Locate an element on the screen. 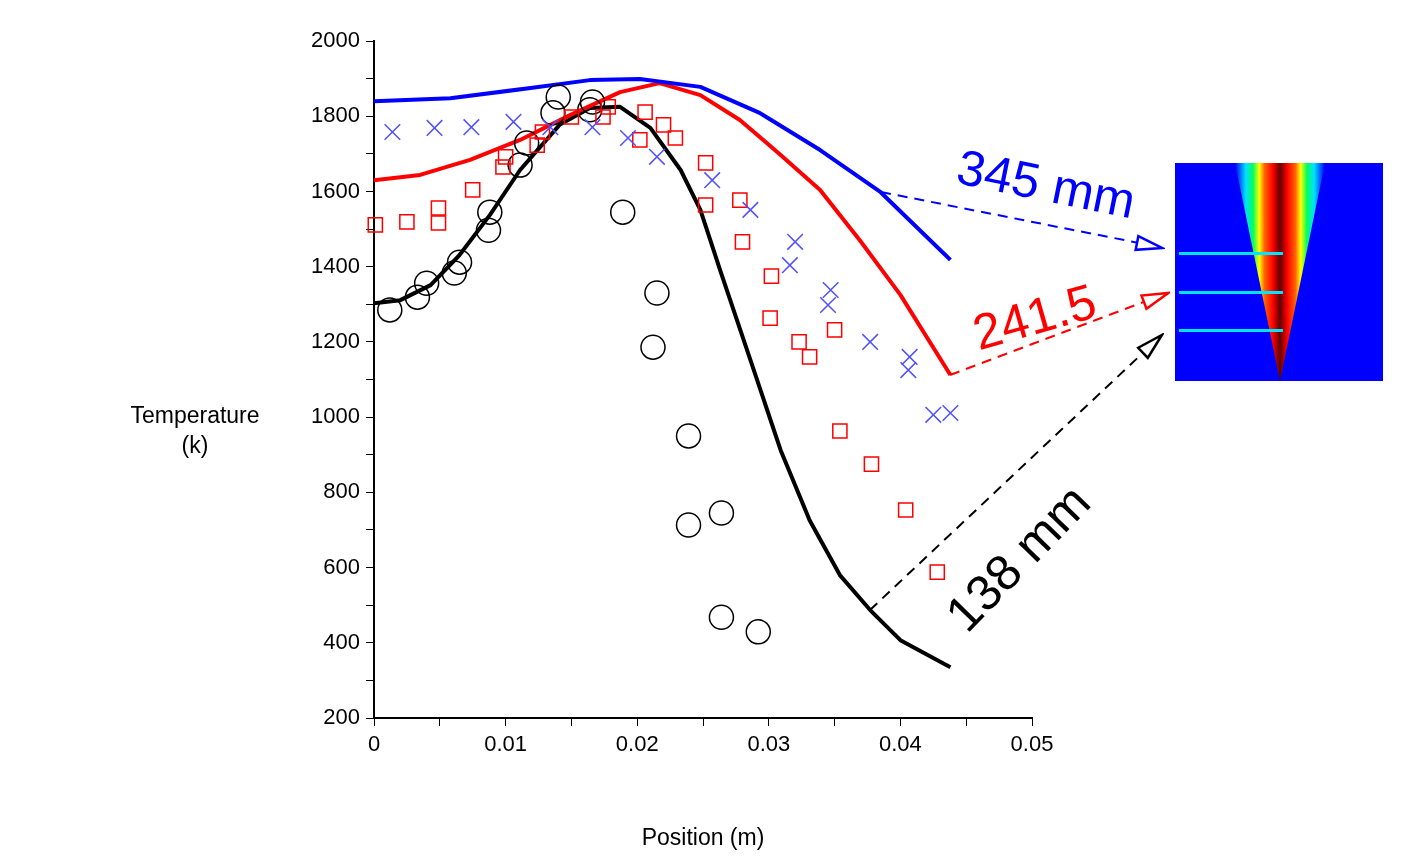 The image size is (1414, 856). annotation: 138 mm is located at coordinates (1017, 558).